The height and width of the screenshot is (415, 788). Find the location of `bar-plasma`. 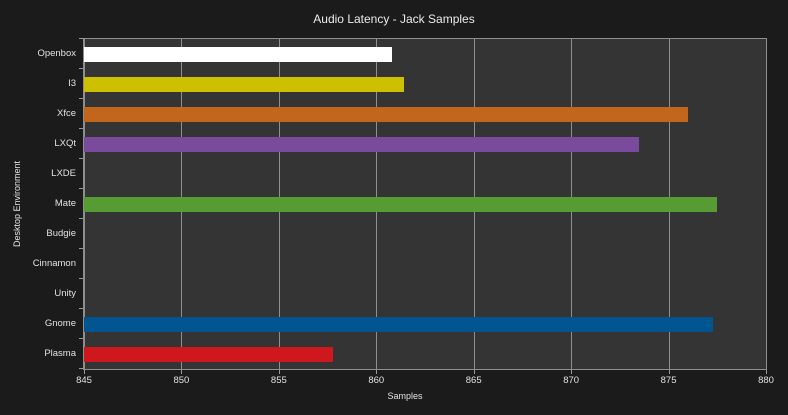

bar-plasma is located at coordinates (209, 354).